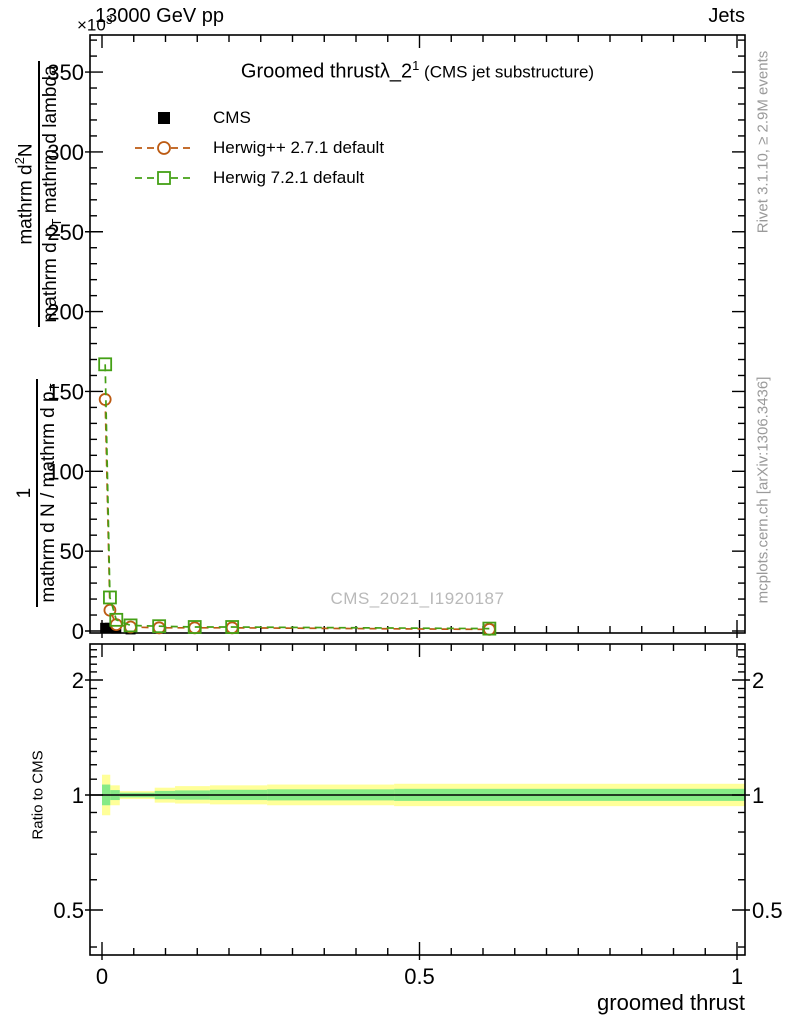  What do you see at coordinates (763, 490) in the screenshot?
I see `mcplots-reference-note: mcplots.cern.ch [arXiv:1306.3436]` at bounding box center [763, 490].